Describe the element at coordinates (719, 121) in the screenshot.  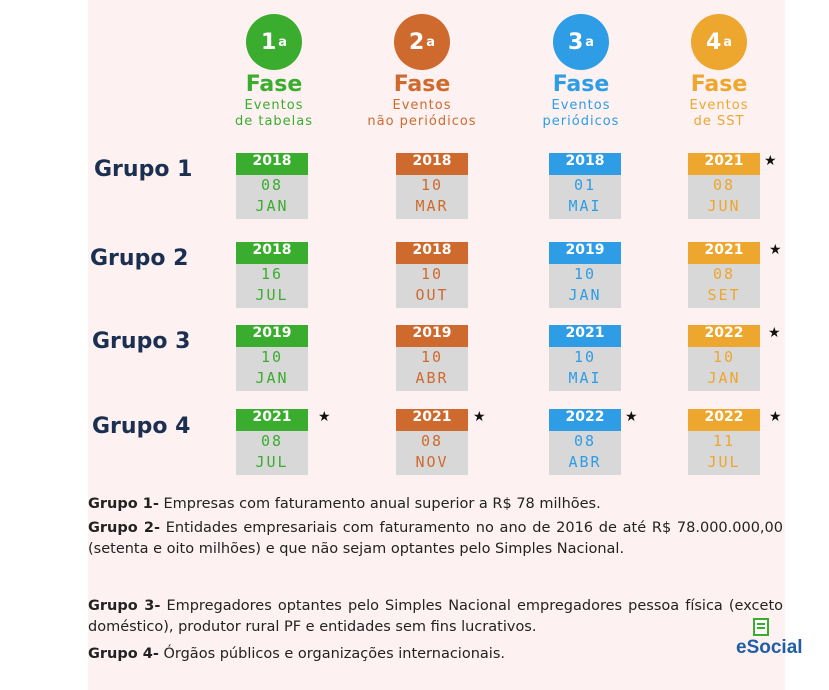
I see `phase-subtitle-line2: de SST` at that location.